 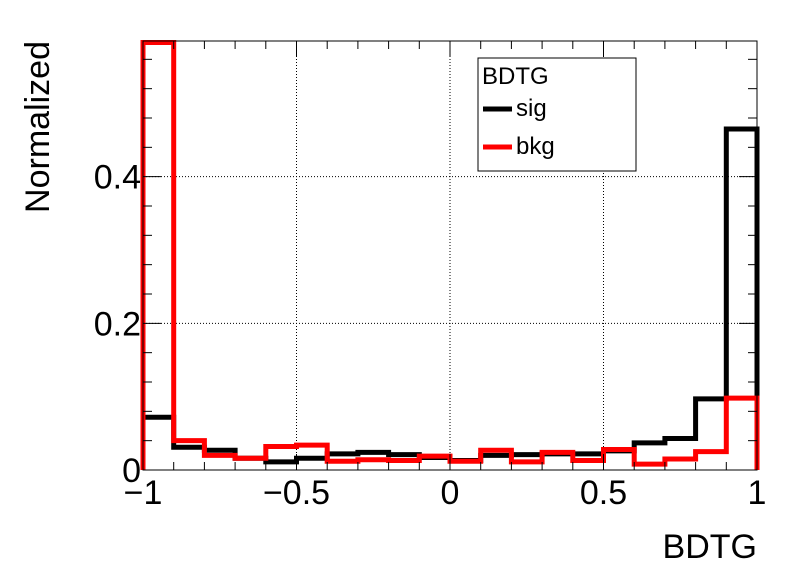 I want to click on legend-label-bkg: bkg, so click(x=535, y=146).